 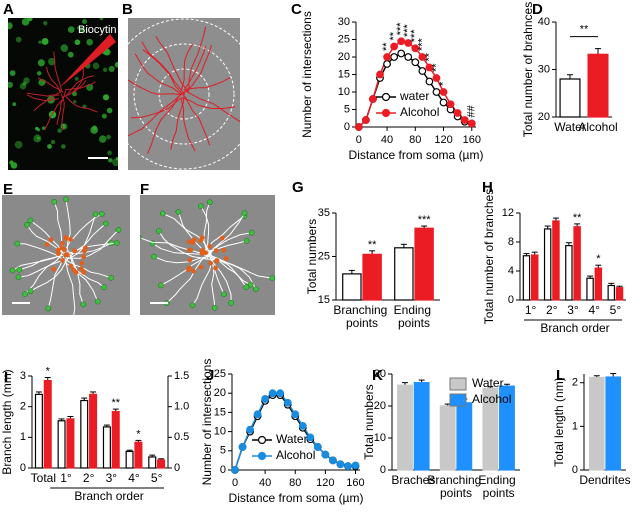 What do you see at coordinates (559, 421) in the screenshot?
I see `y-axis-label: Total length (nm)` at bounding box center [559, 421].